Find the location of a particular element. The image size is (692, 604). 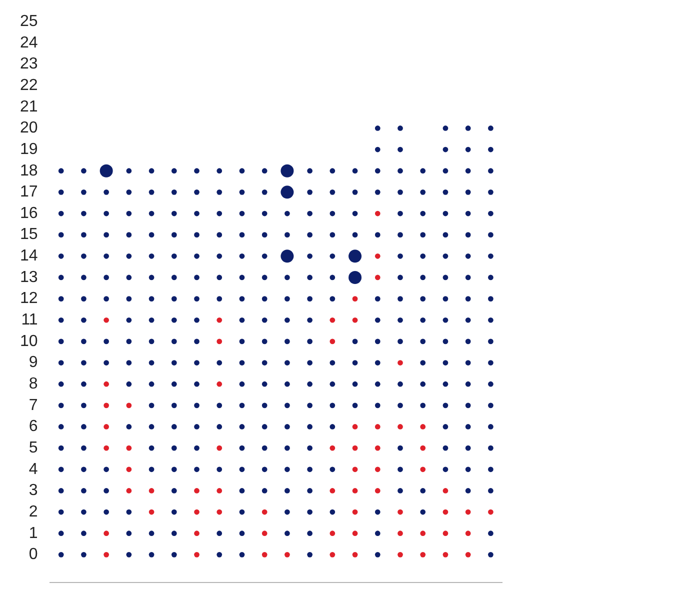

y-tick-label: 18 is located at coordinates (29, 171).